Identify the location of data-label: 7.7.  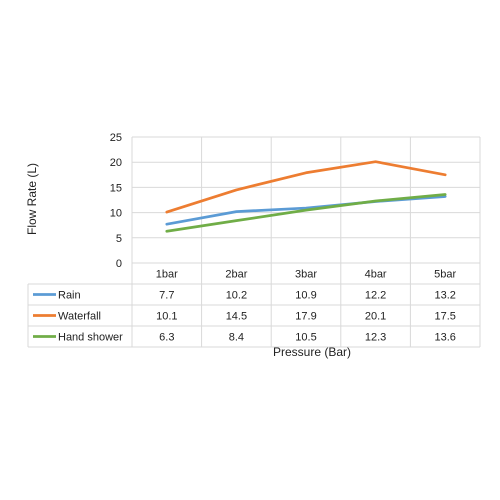
(166, 296).